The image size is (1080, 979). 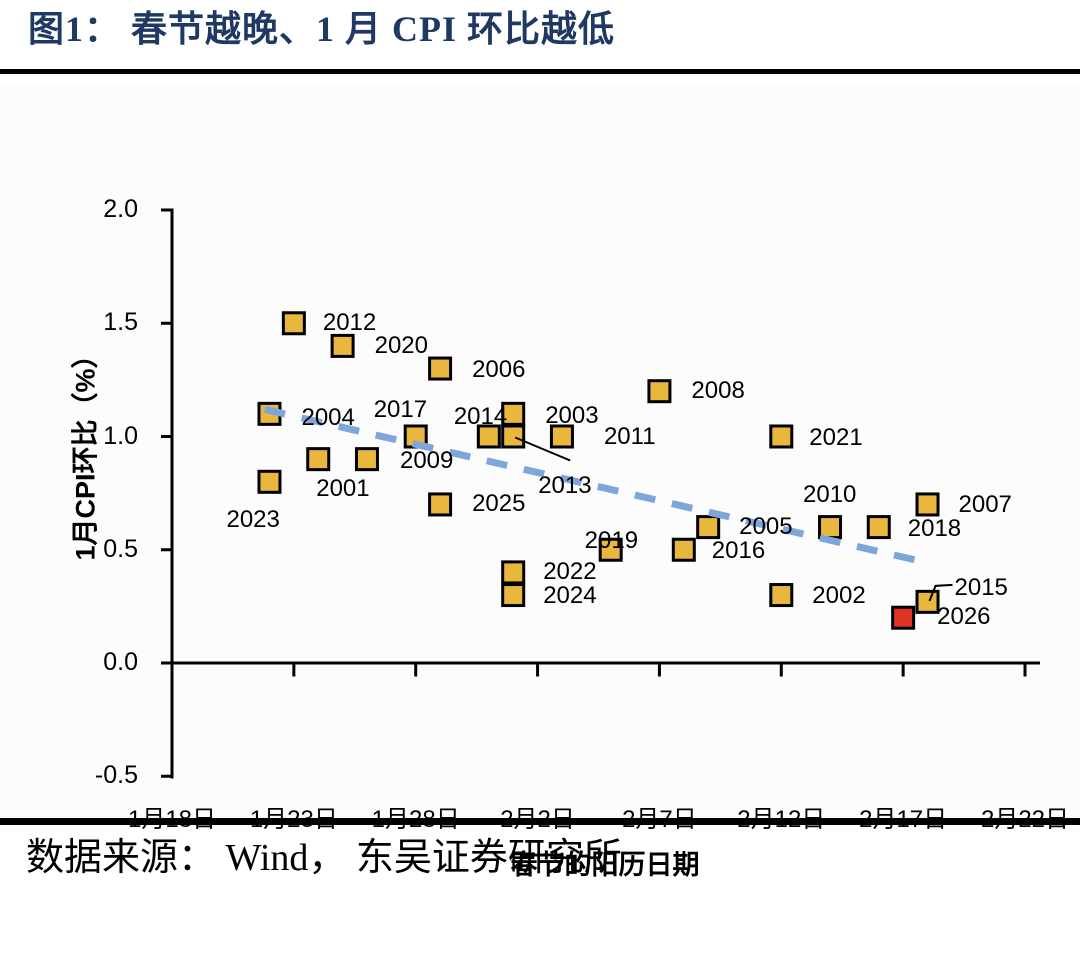 What do you see at coordinates (440, 504) in the screenshot?
I see `marker-2025` at bounding box center [440, 504].